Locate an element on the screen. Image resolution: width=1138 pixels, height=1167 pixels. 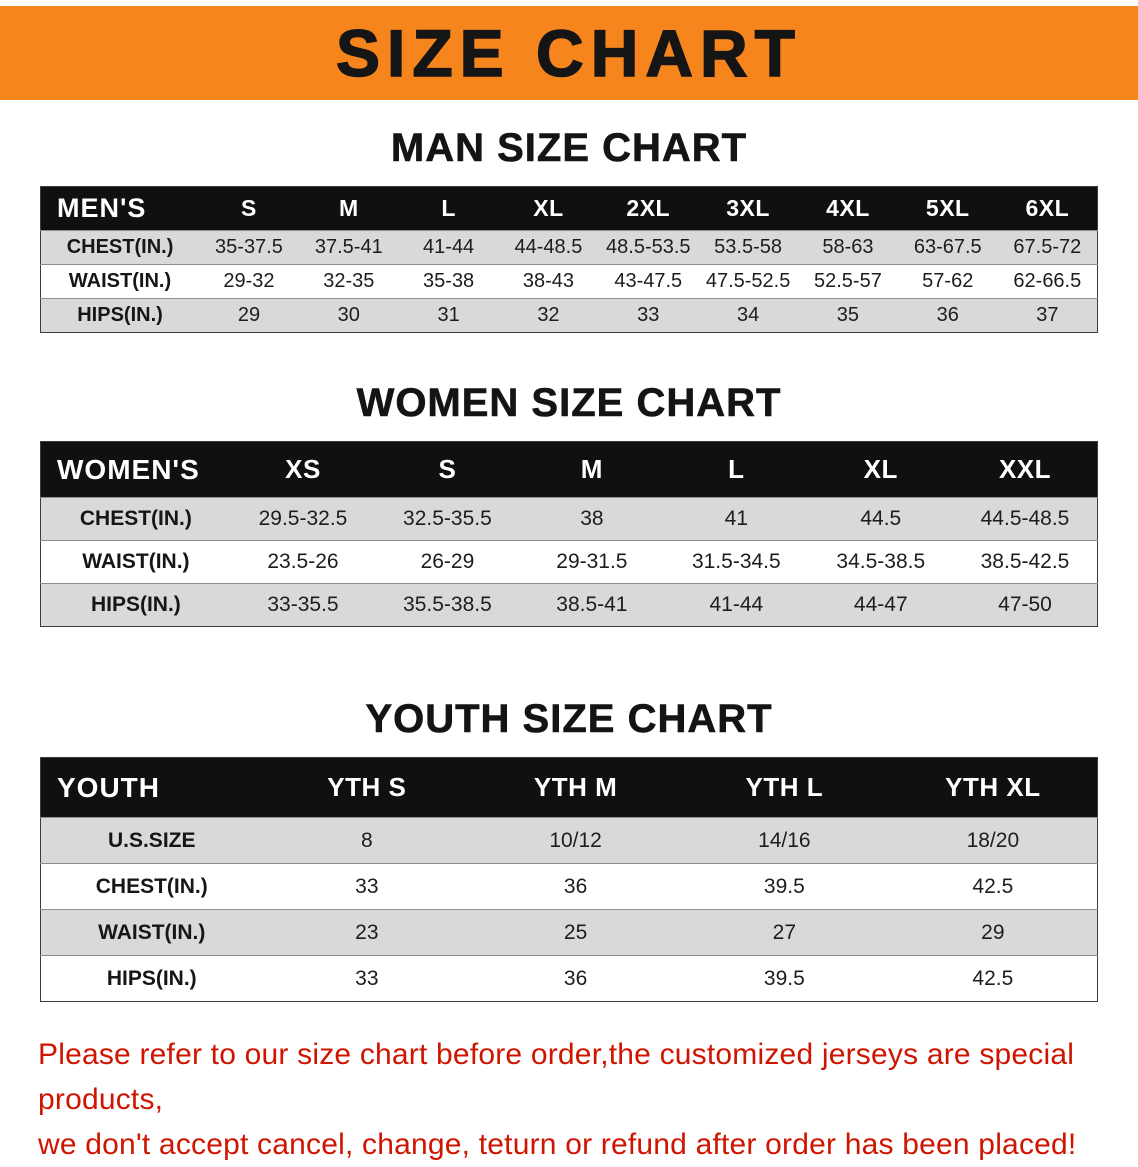
size-column-header: YTH S is located at coordinates (367, 787).